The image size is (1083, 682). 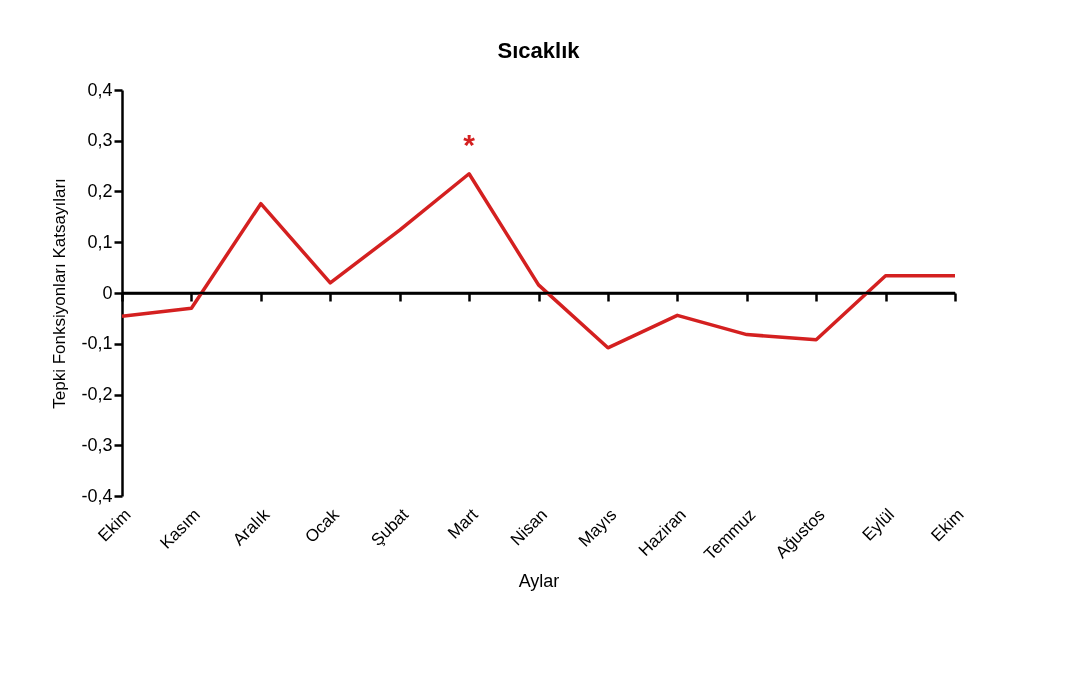 What do you see at coordinates (539, 581) in the screenshot?
I see `x-axis-title: Aylar` at bounding box center [539, 581].